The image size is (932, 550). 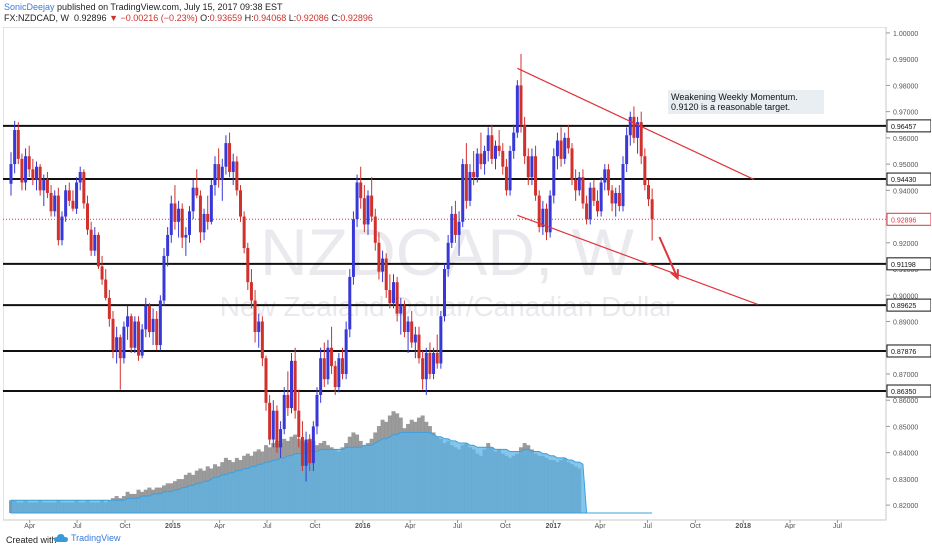 What do you see at coordinates (905, 244) in the screenshot?
I see `price-tick-label: 0.92000` at bounding box center [905, 244].